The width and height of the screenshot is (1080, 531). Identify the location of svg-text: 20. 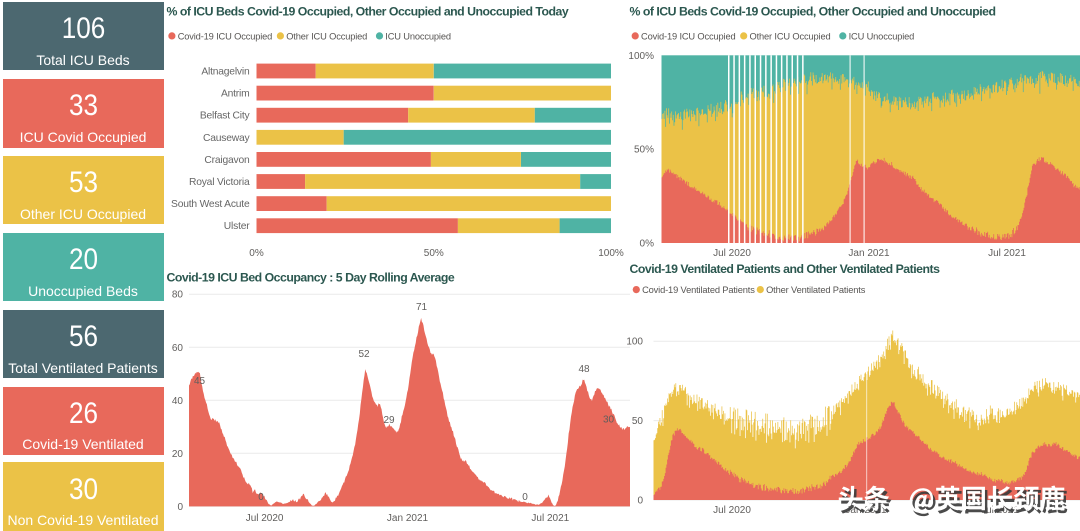
(178, 454).